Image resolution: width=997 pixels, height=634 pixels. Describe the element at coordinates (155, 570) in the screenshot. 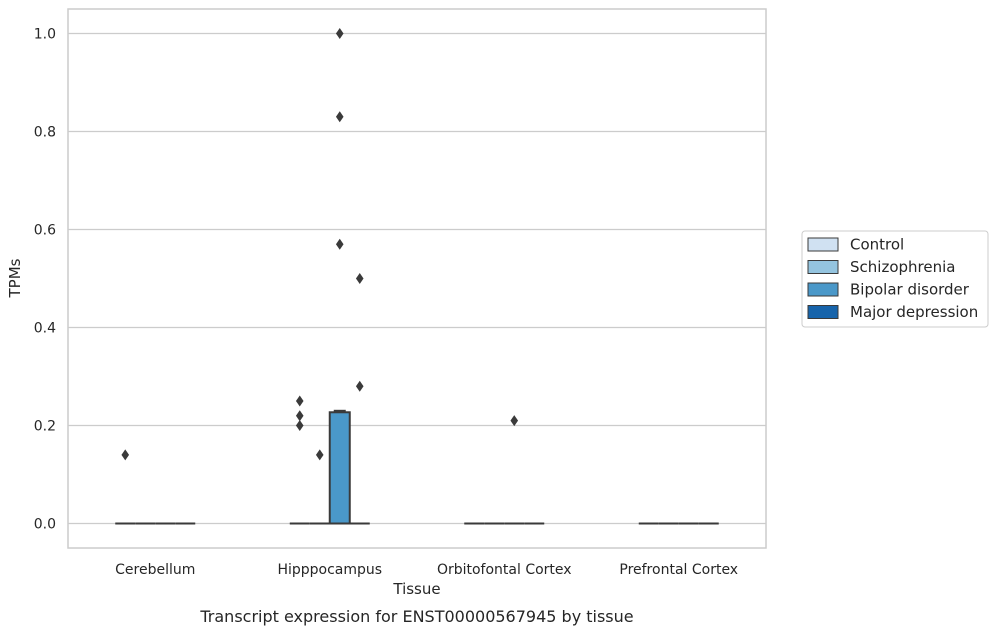

I see `x-tick-label: Cerebellum` at that location.